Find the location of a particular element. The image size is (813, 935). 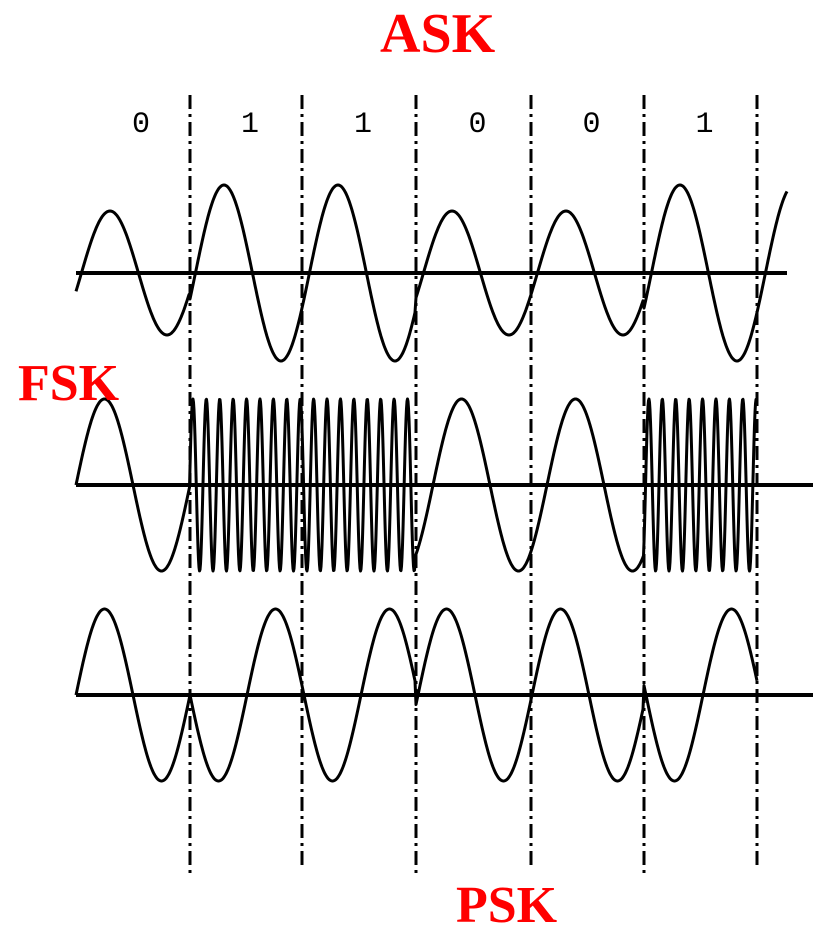

psk-title: PSK is located at coordinates (507, 905).